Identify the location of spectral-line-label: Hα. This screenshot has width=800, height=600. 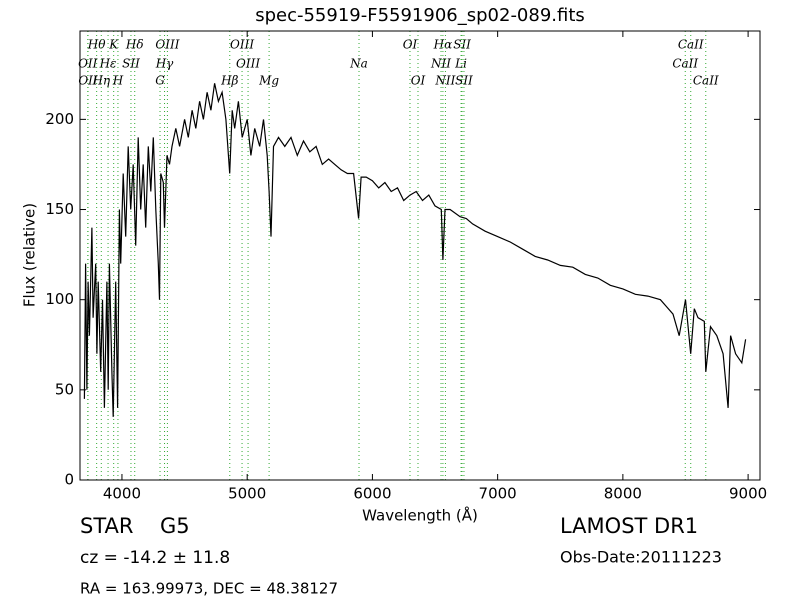
(443, 45).